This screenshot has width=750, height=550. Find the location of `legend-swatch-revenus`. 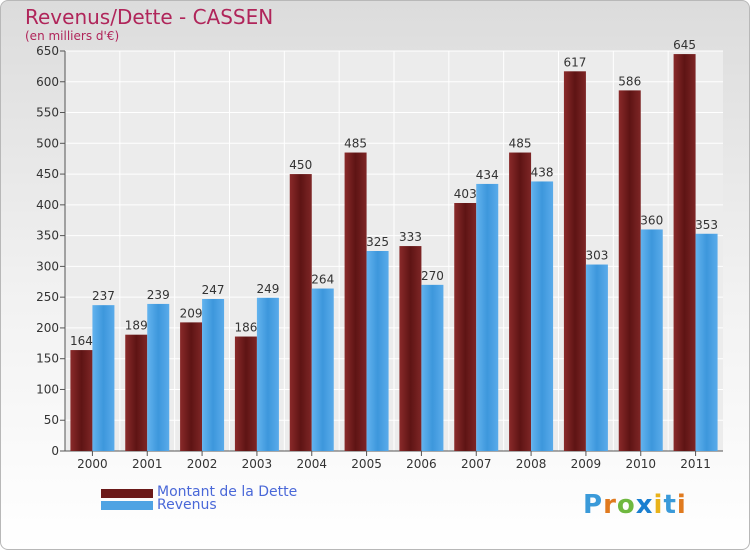

legend-swatch-revenus is located at coordinates (127, 505).